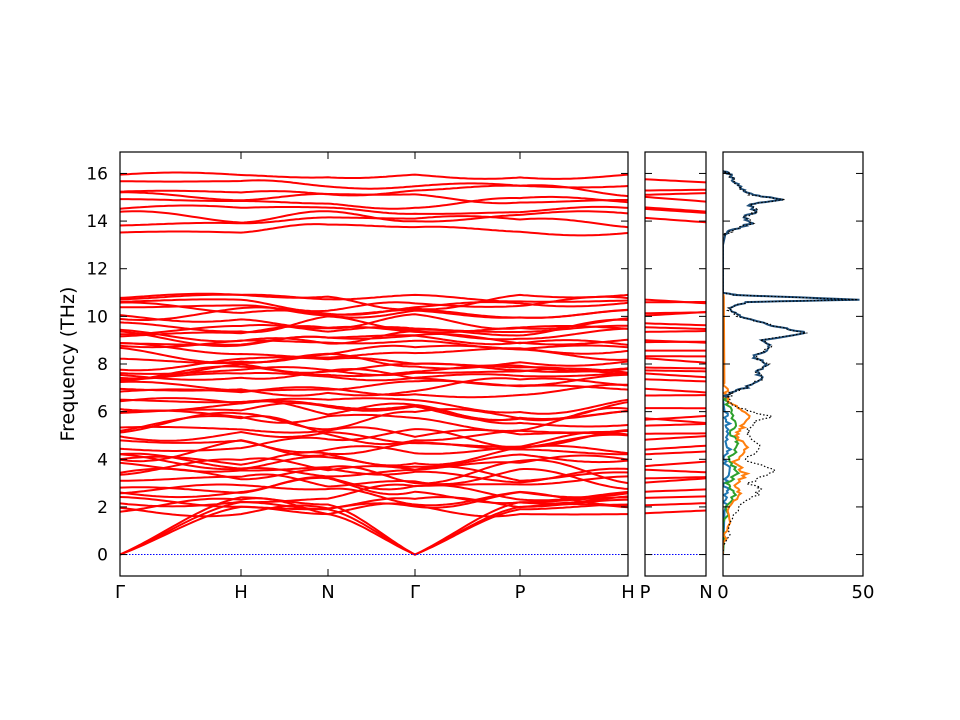 This screenshot has height=720, width=960. I want to click on y-tick-label: 12, so click(97, 270).